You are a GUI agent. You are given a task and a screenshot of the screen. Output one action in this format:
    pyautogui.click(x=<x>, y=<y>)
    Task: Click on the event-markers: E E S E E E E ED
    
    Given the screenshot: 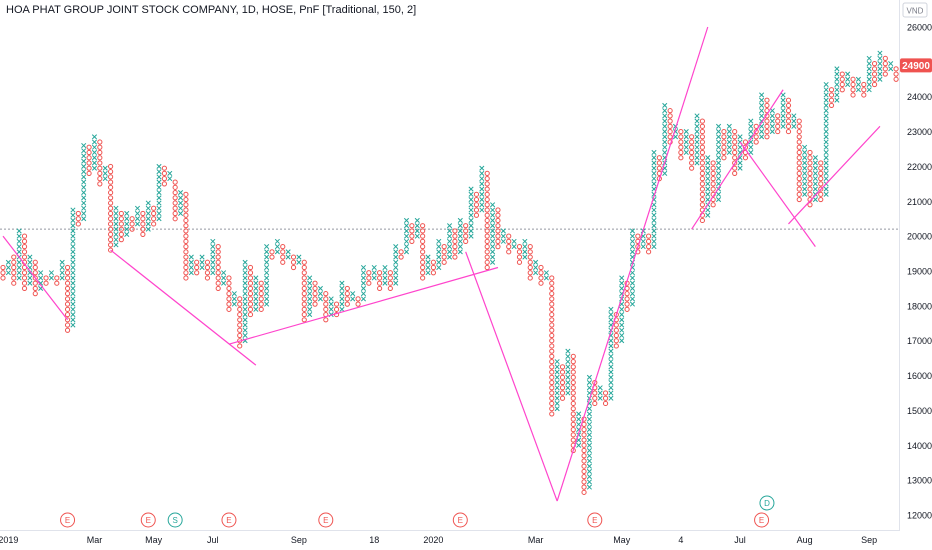 What is the action you would take?
    pyautogui.click(x=417, y=511)
    